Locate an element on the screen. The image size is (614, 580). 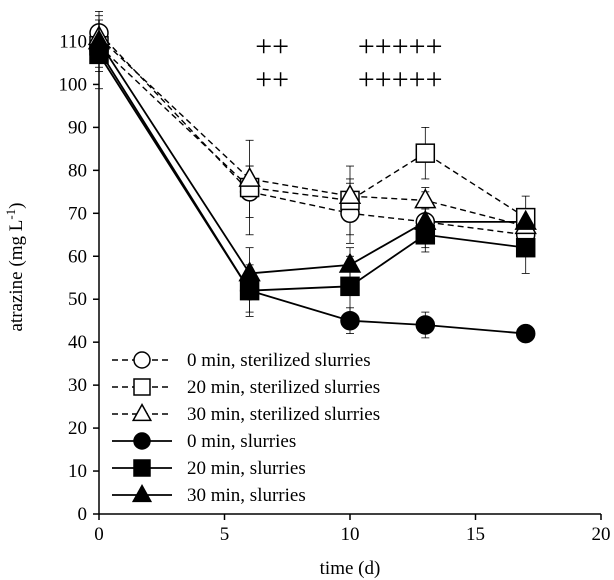
legend-label: 20 min, sterilized slurries is located at coordinates (283, 387).